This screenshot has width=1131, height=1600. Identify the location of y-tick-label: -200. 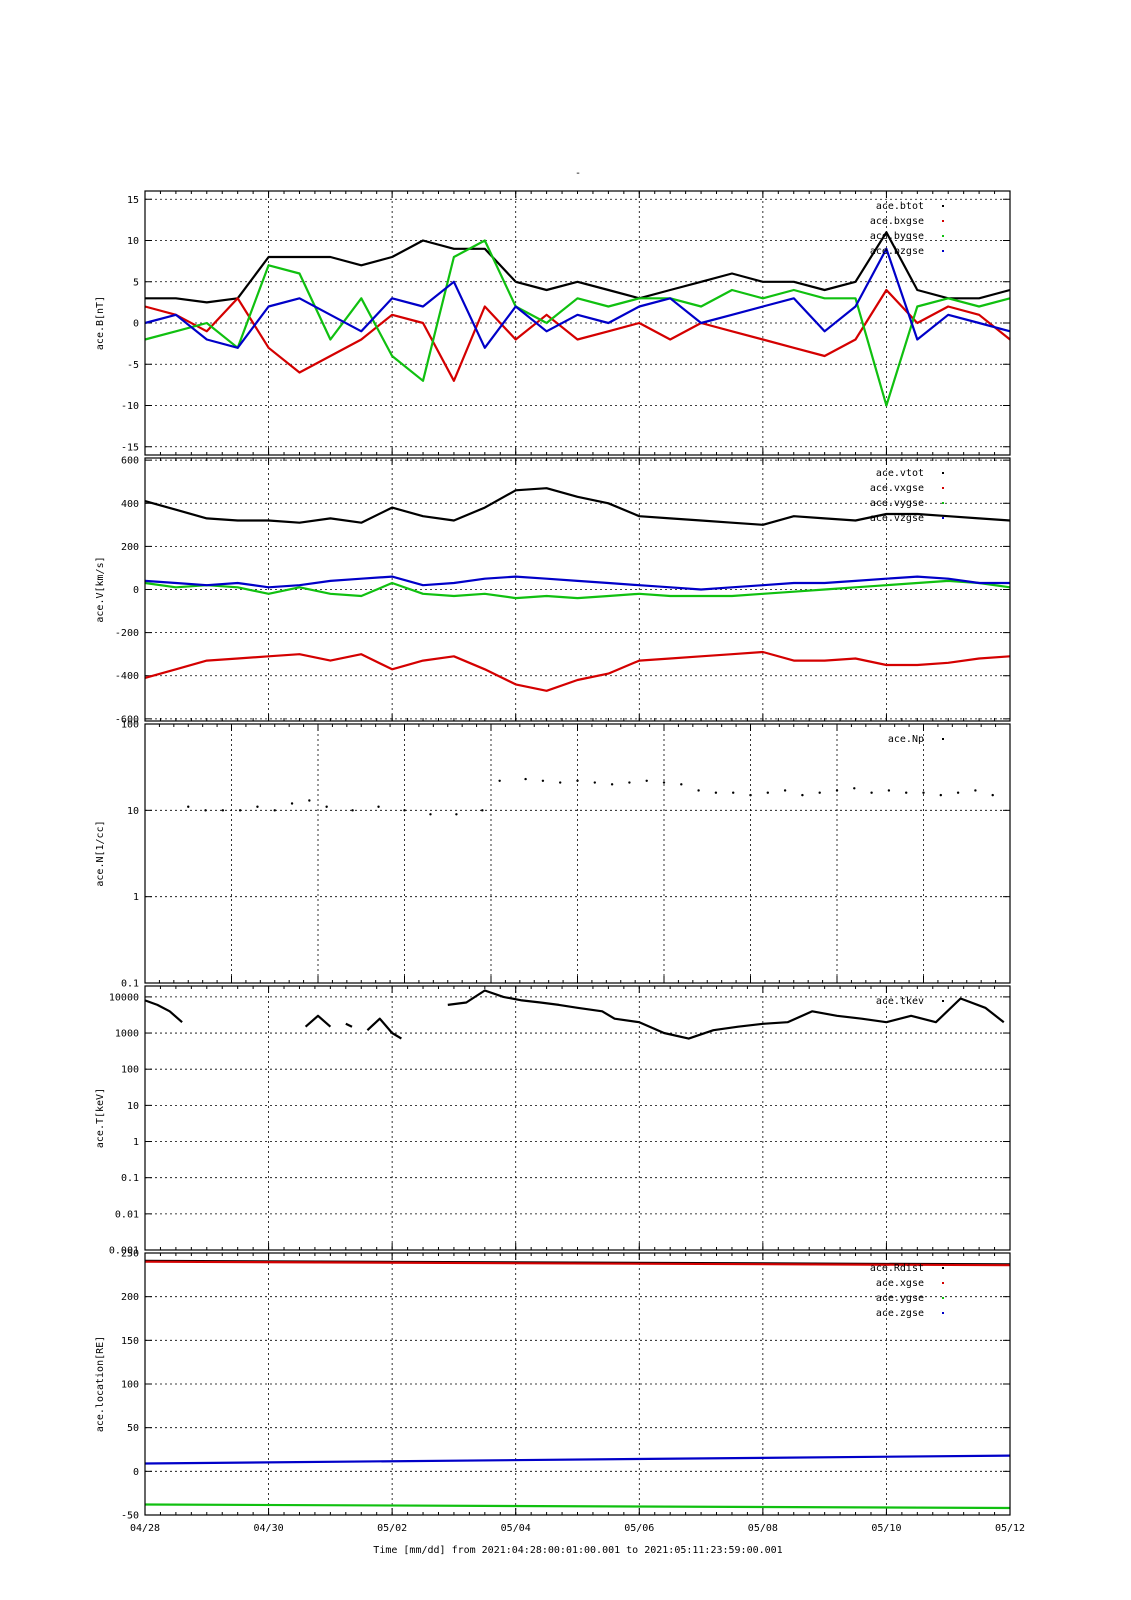
(127, 633).